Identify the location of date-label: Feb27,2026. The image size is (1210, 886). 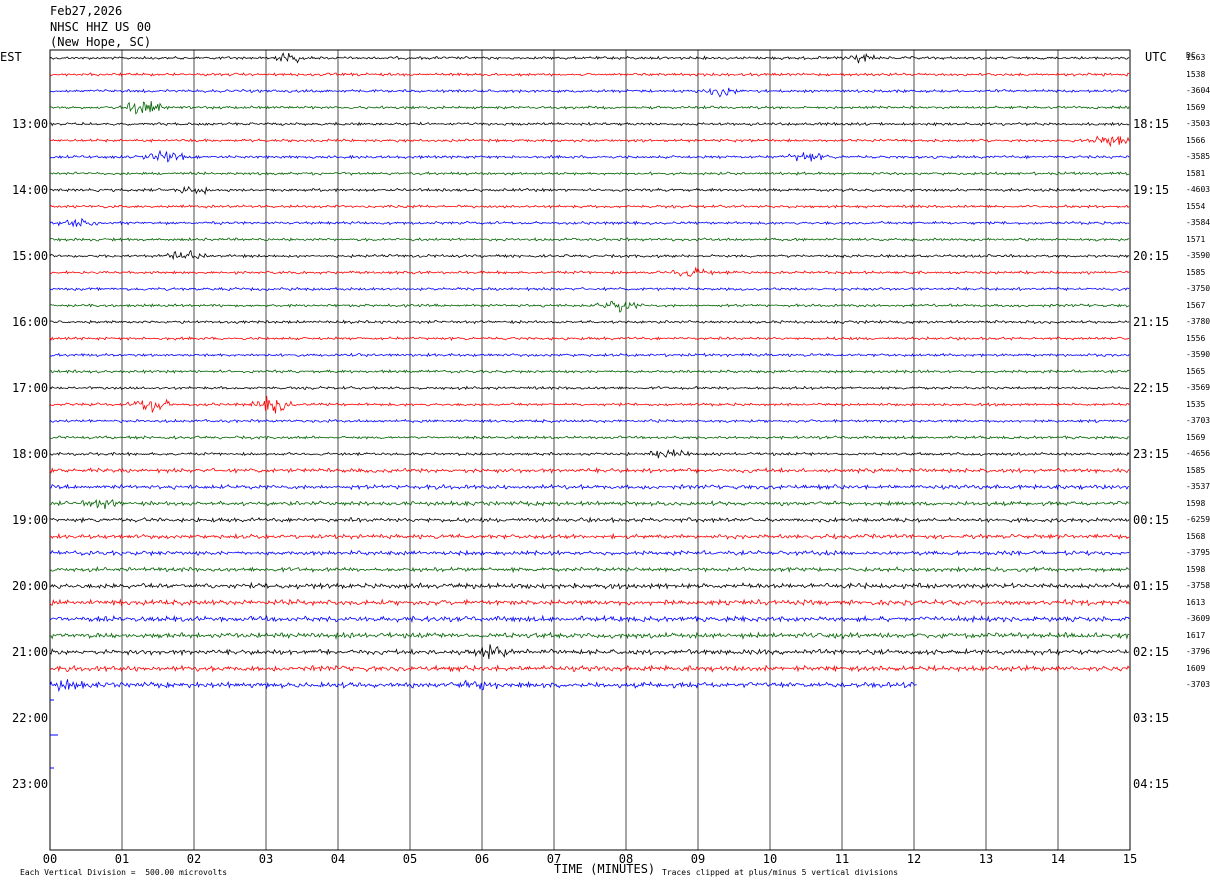
(86, 11).